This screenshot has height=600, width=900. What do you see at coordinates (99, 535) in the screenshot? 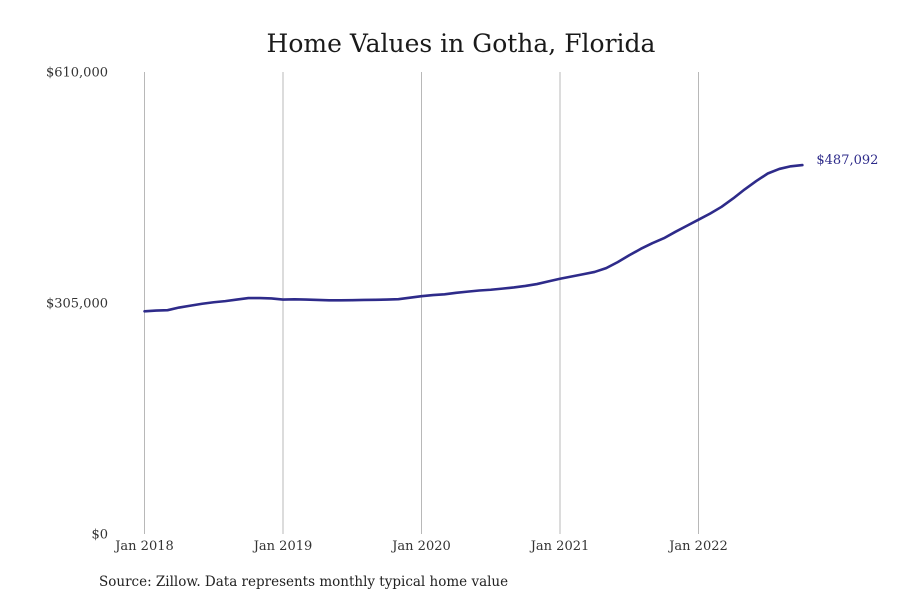
I see `y-tick-label: $0` at bounding box center [99, 535].